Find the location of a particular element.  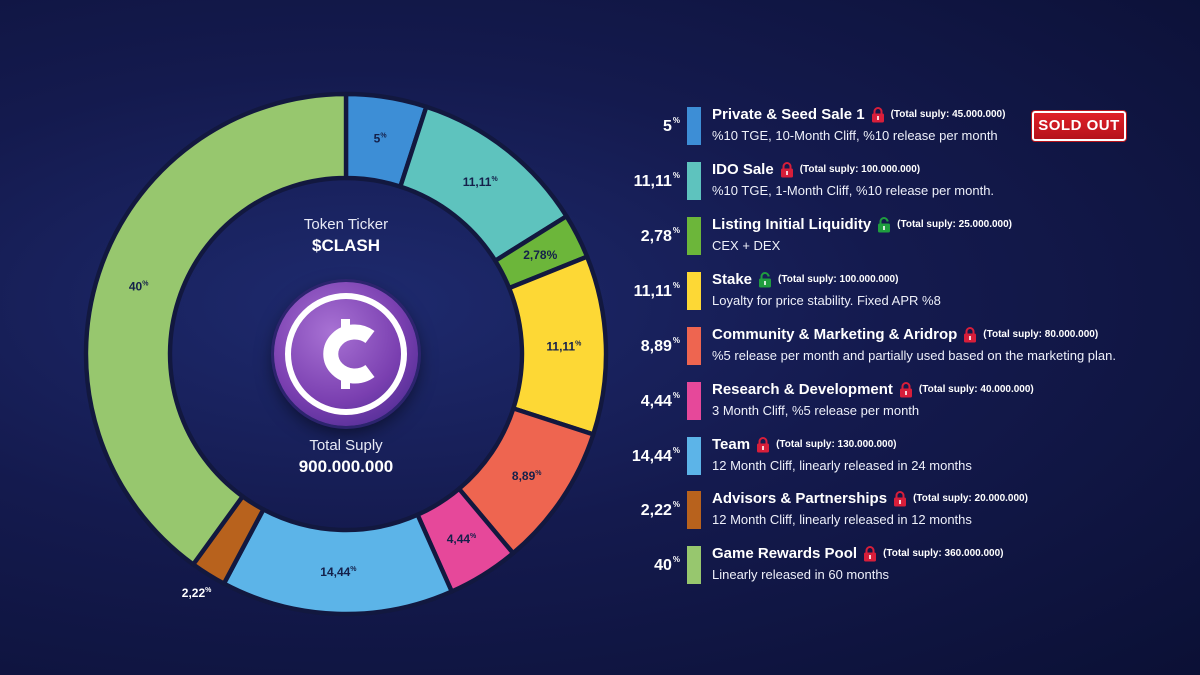

slice-label-ido-sale: 11,11% is located at coordinates (481, 182).